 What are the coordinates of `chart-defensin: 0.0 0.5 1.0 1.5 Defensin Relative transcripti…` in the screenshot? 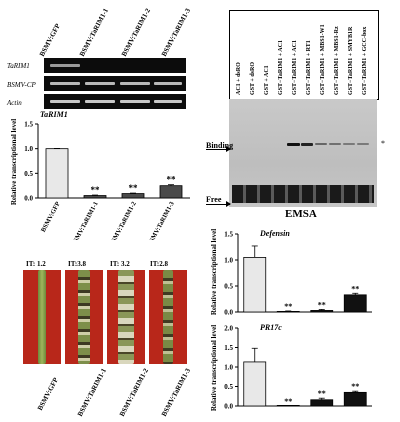 It's located at (291, 273).